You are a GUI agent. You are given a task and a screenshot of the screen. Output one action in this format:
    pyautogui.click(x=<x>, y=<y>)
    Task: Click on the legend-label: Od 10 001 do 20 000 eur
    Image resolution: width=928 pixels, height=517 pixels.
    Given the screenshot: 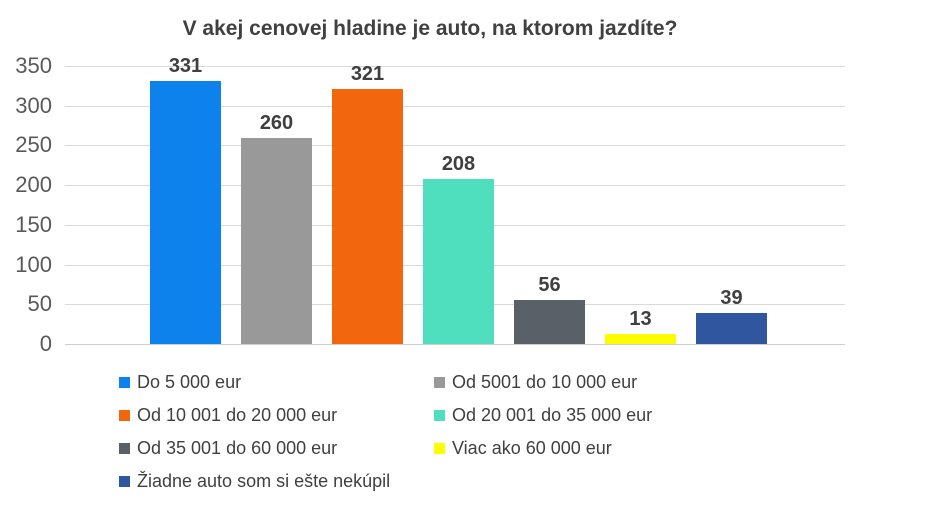 What is the action you would take?
    pyautogui.click(x=237, y=415)
    